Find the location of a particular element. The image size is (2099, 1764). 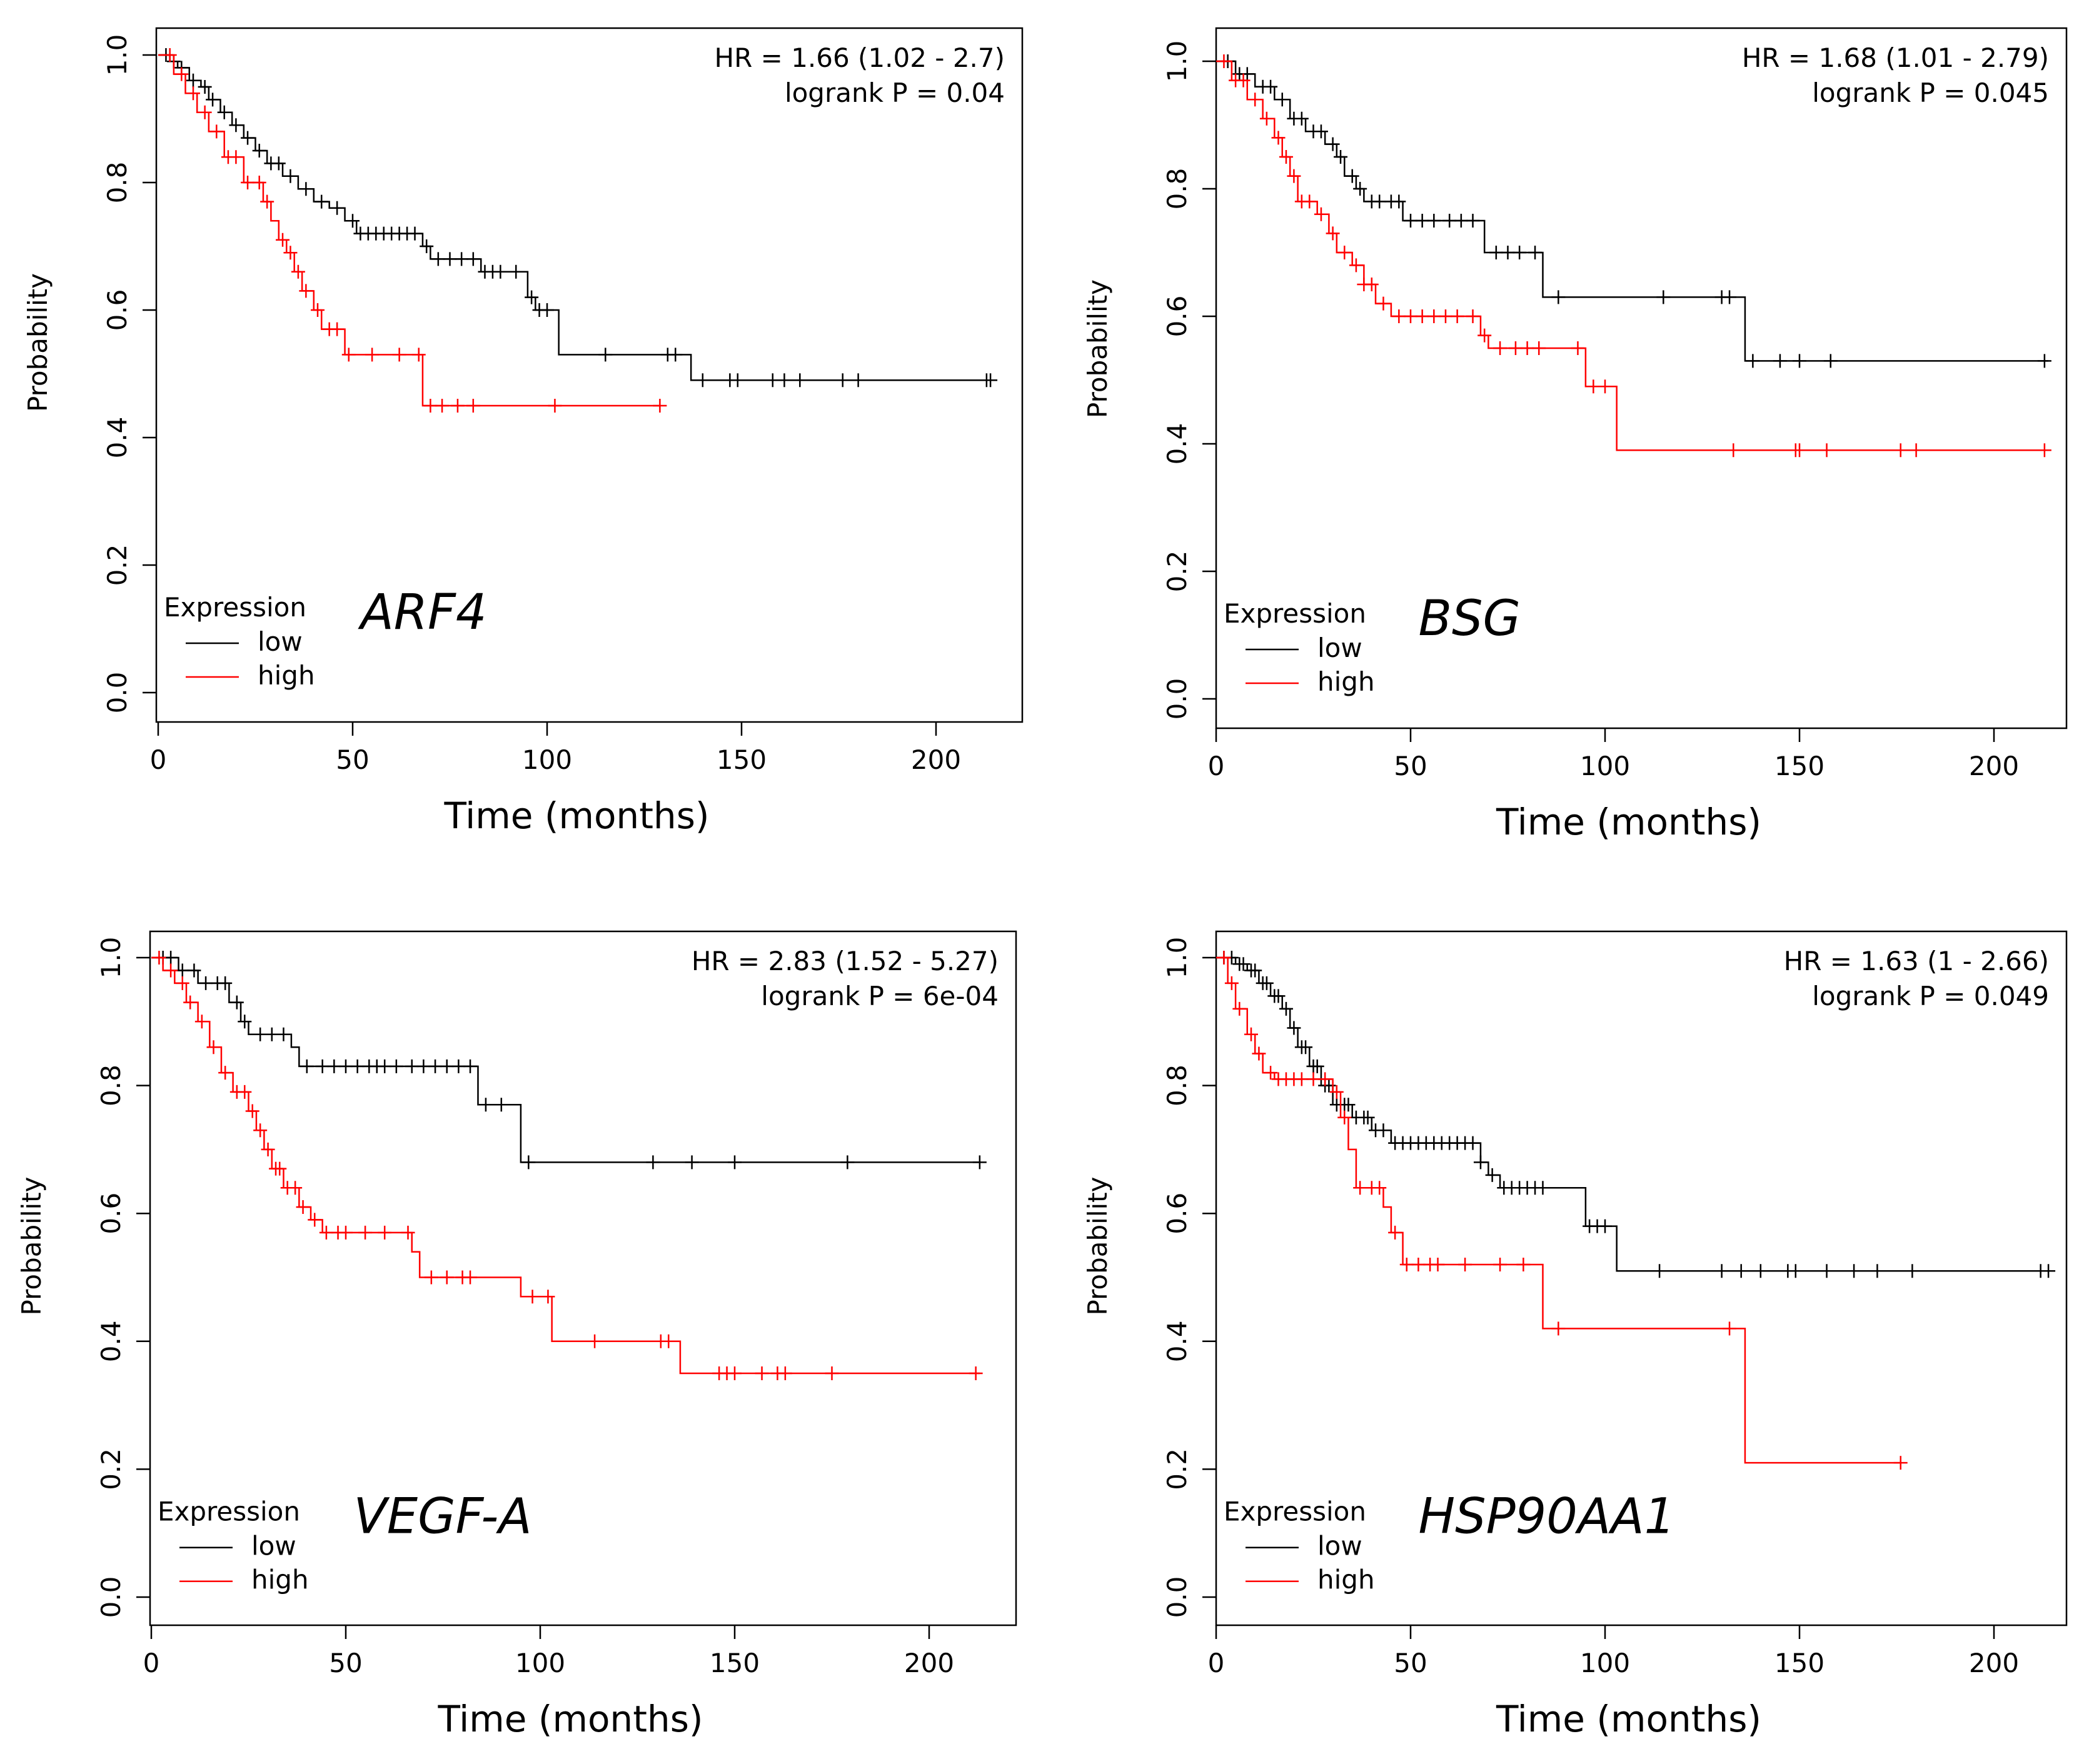

logrank-p-text: logrank P = 0.049 is located at coordinates (1930, 996).